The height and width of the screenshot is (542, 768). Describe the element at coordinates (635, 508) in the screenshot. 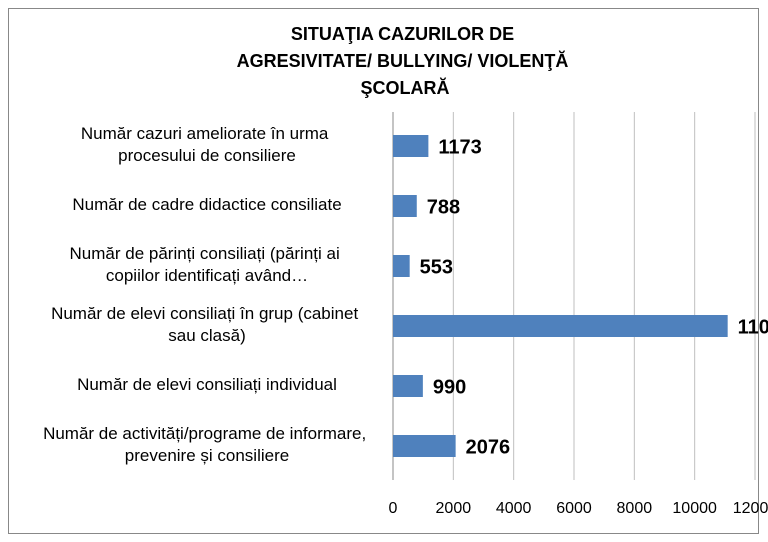

I see `x-tick-label: 8000` at that location.